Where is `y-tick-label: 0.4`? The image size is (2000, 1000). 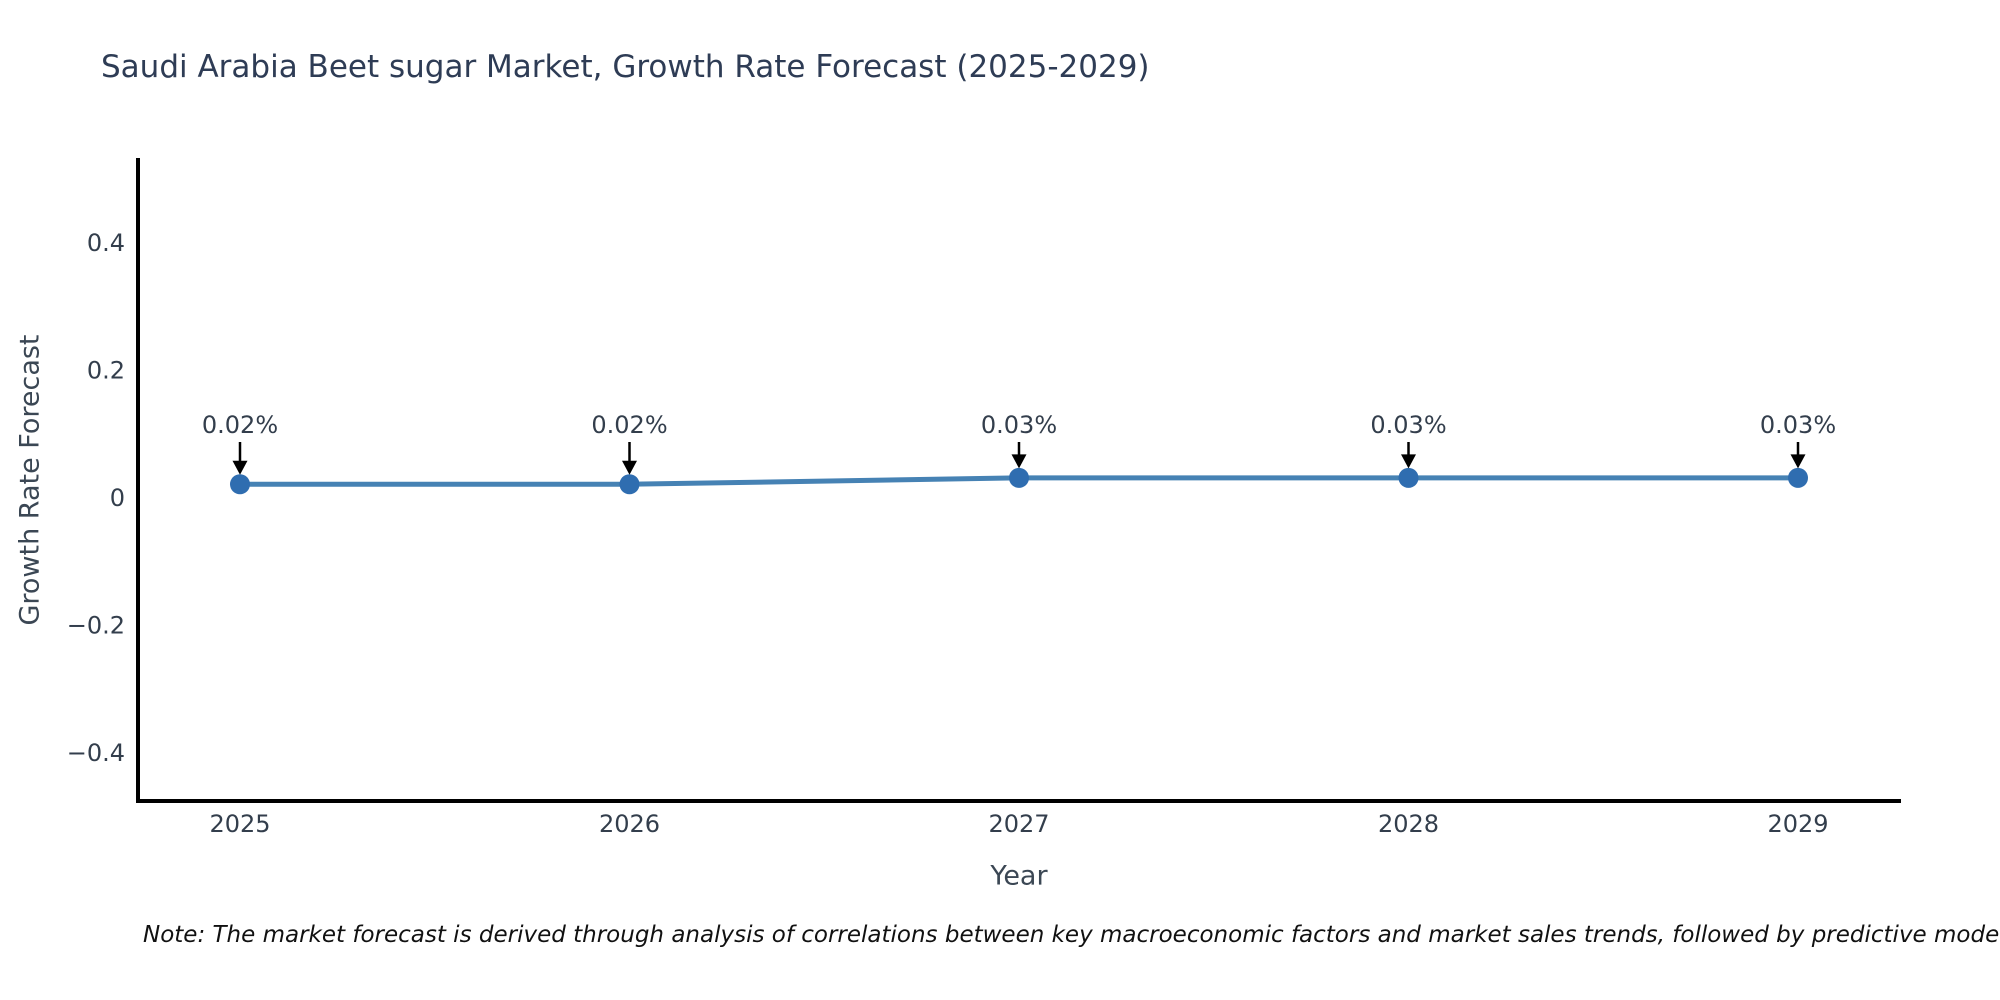
y-tick-label: 0.4 is located at coordinates (106, 243).